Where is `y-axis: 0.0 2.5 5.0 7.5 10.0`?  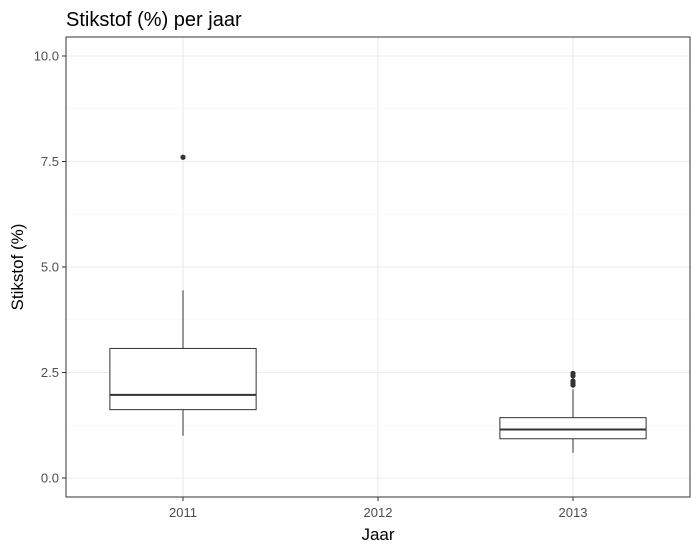 y-axis: 0.0 2.5 5.0 7.5 10.0 is located at coordinates (50, 267).